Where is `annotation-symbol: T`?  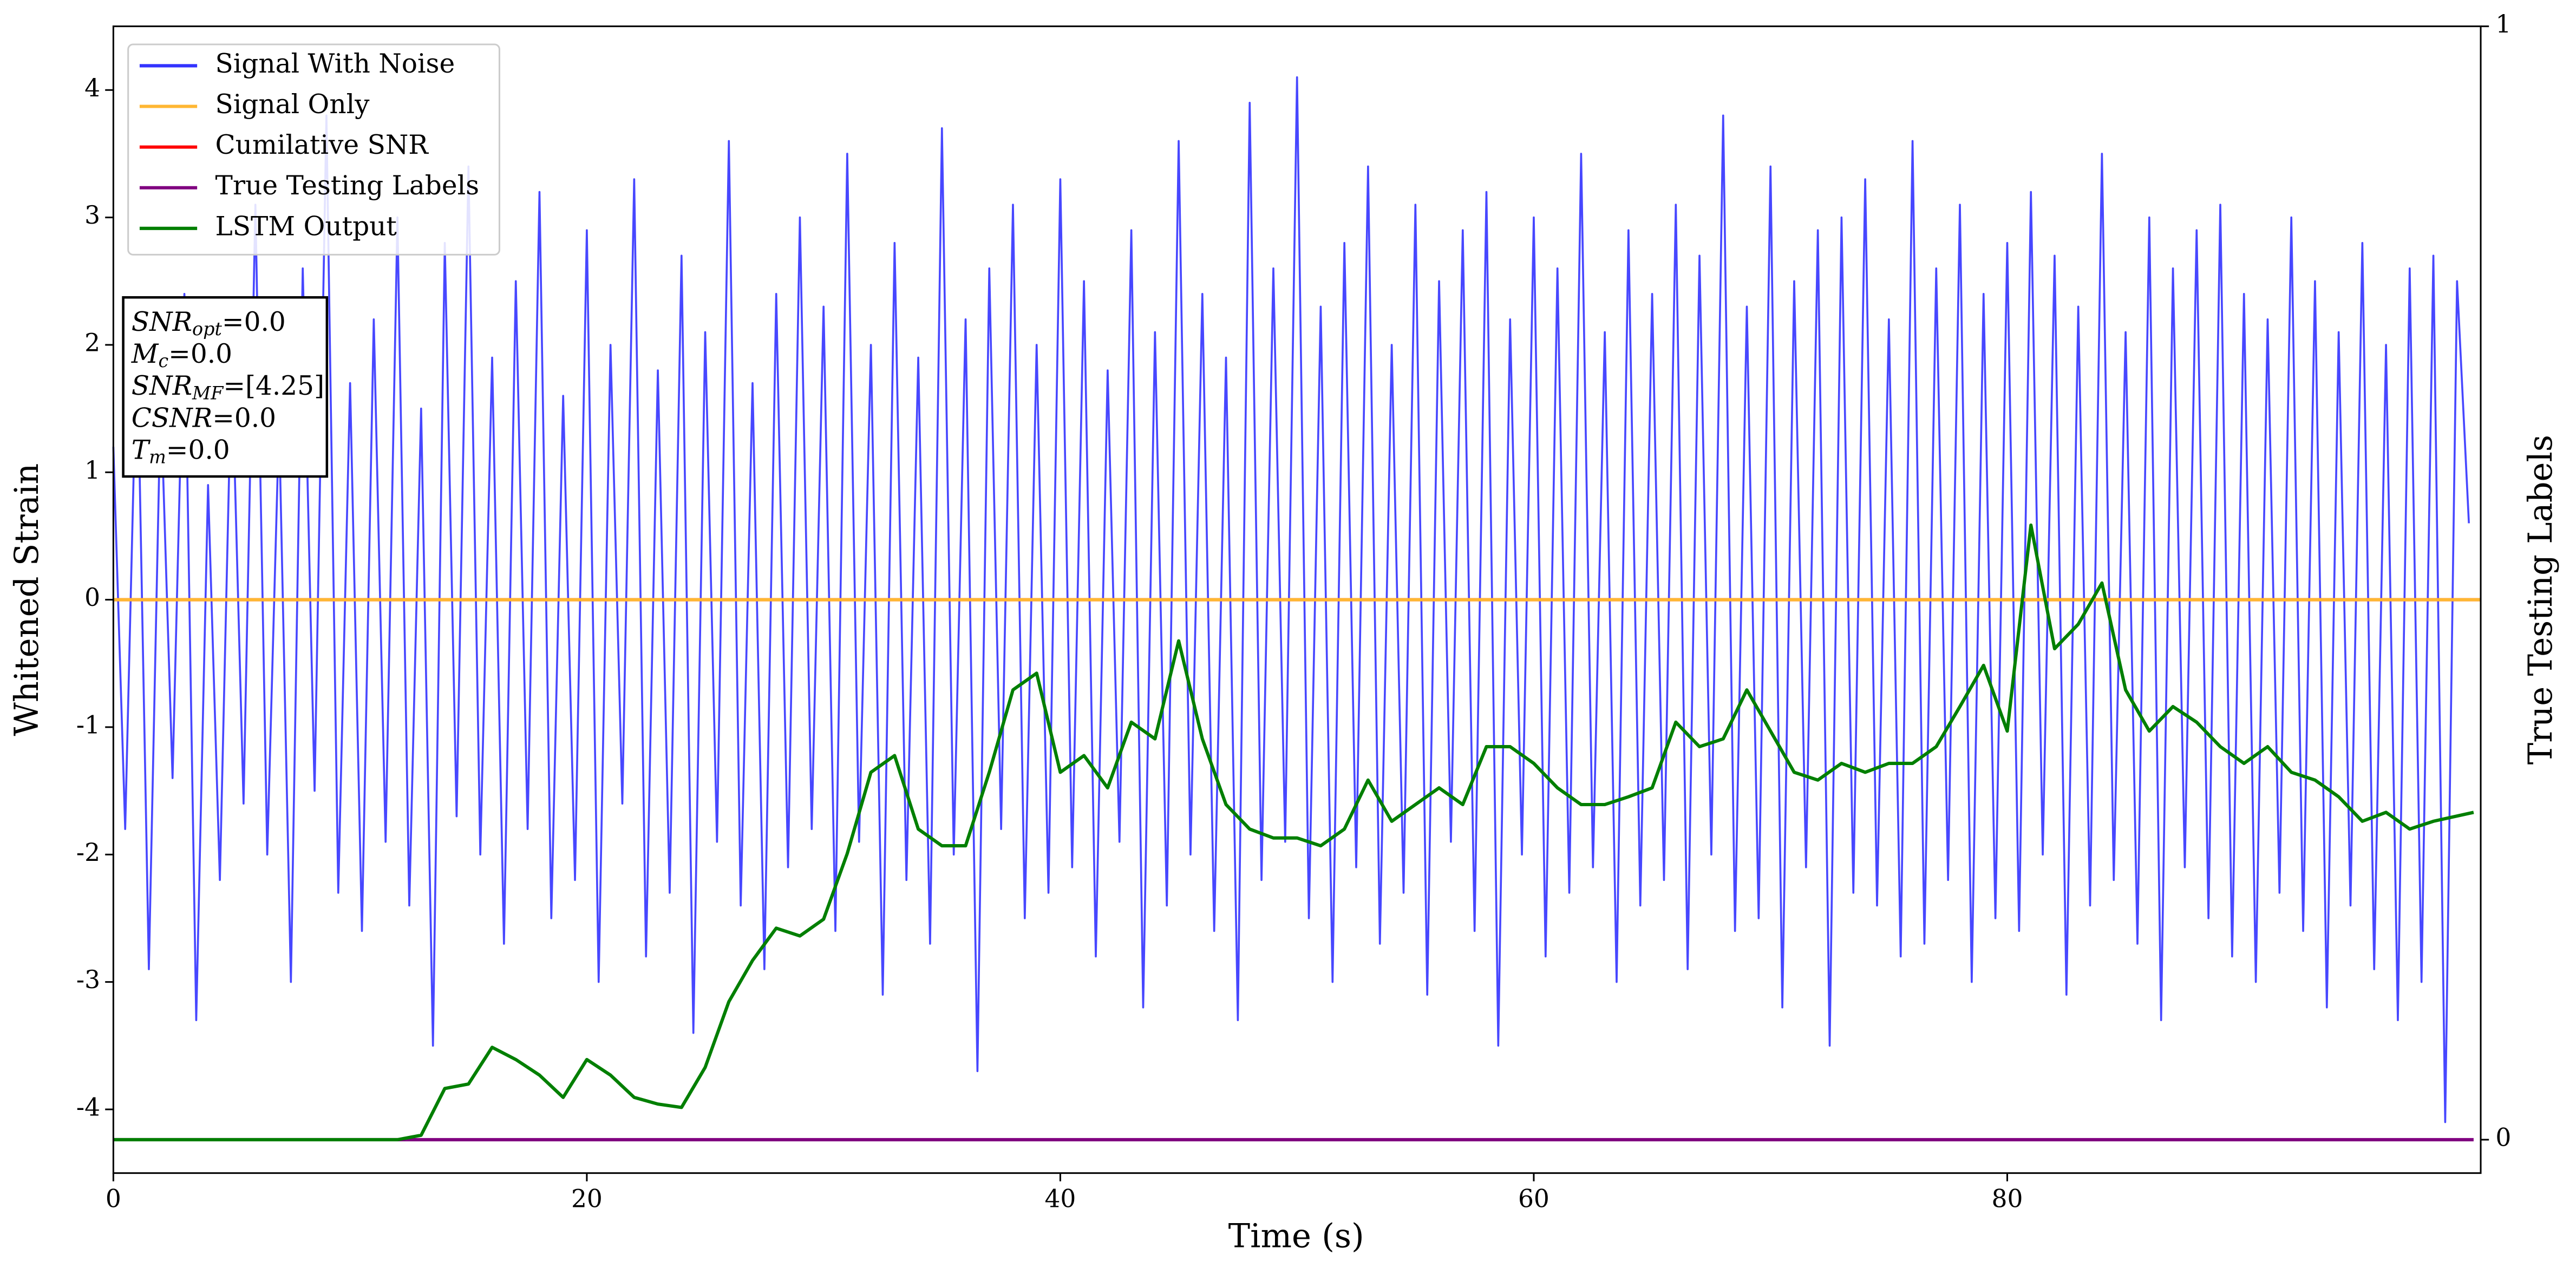 annotation-symbol: T is located at coordinates (141, 450).